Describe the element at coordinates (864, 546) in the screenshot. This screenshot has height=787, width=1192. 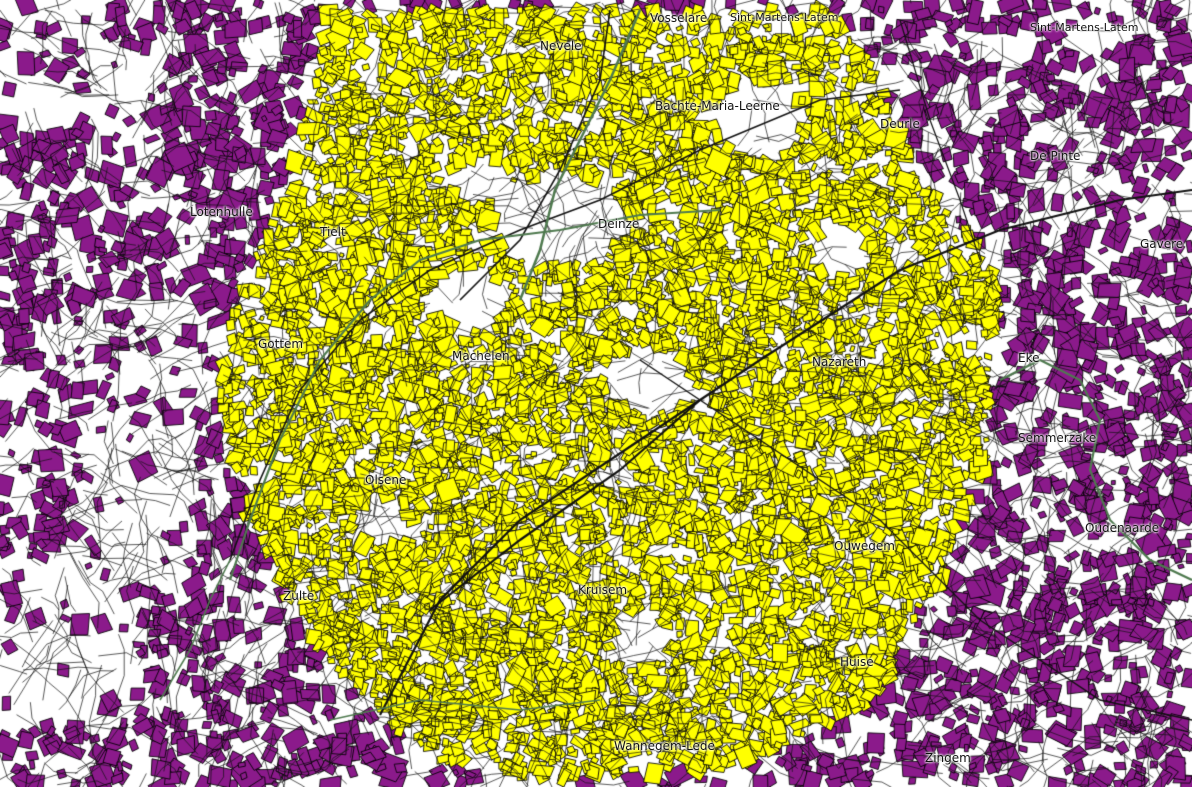
I see `label-ouwegem: Ouwegem` at that location.